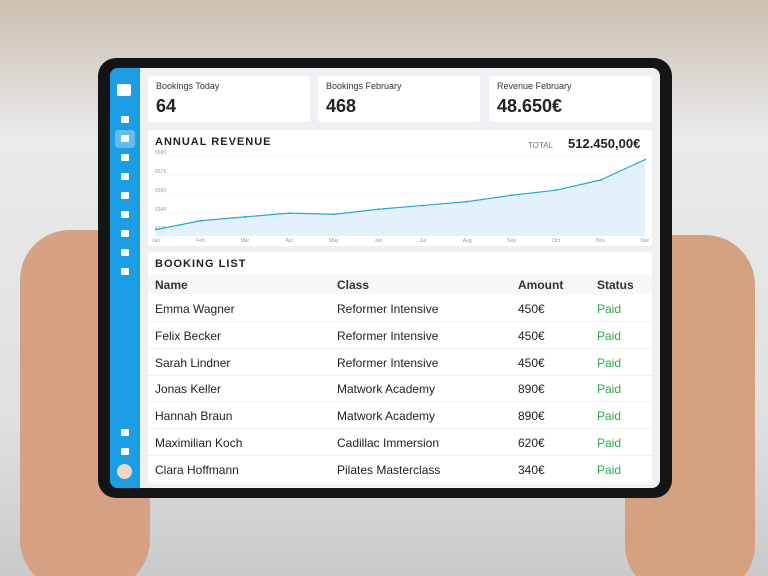  Describe the element at coordinates (160, 191) in the screenshot. I see `y-tick-label: €660` at that location.